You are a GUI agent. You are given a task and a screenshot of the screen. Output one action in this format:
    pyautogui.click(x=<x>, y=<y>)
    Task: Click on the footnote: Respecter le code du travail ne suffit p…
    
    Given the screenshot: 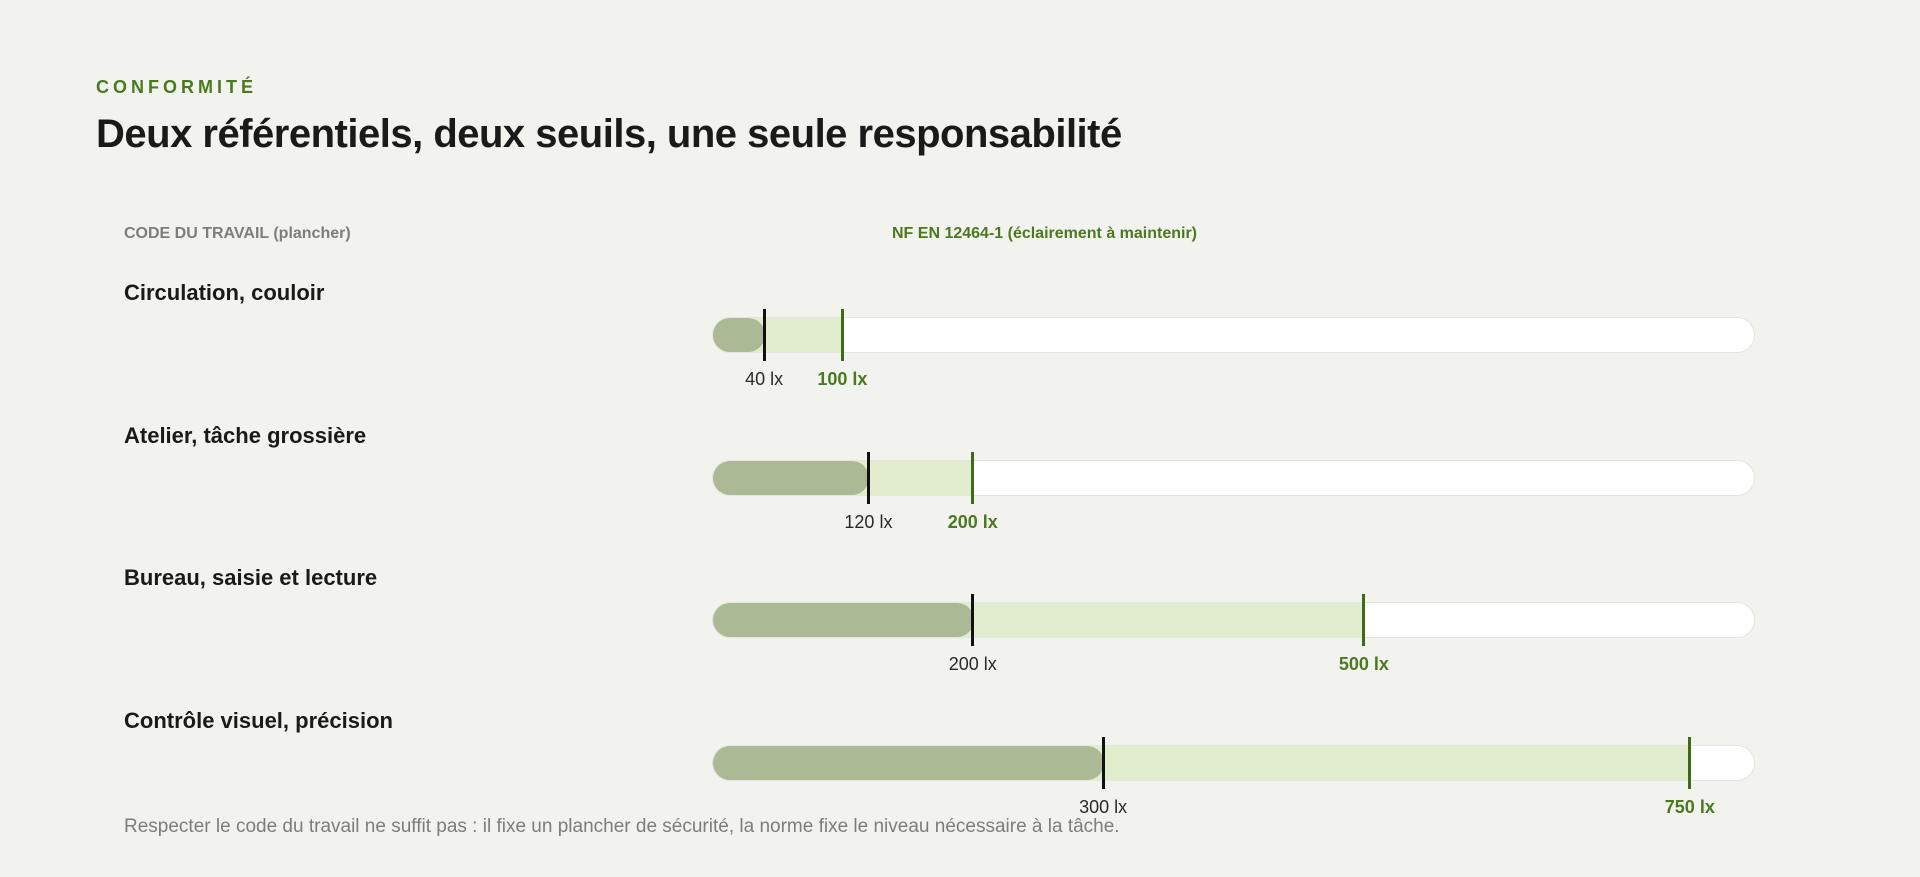 What is the action you would take?
    pyautogui.click(x=622, y=826)
    